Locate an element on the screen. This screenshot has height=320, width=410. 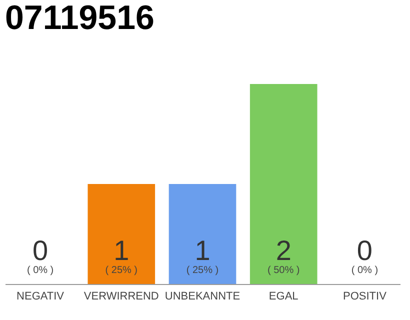
x-tick-label: EGAL is located at coordinates (283, 296).